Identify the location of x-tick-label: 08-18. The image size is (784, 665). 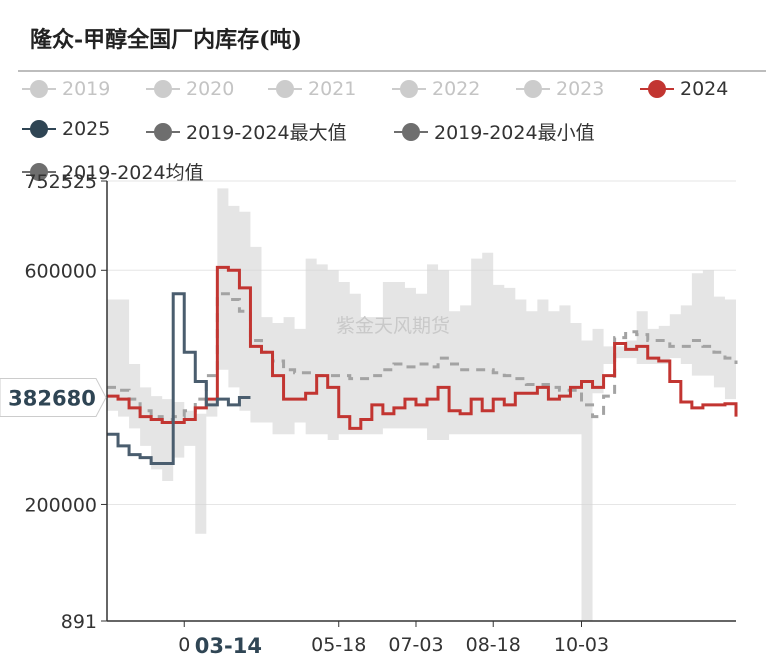
(493, 645).